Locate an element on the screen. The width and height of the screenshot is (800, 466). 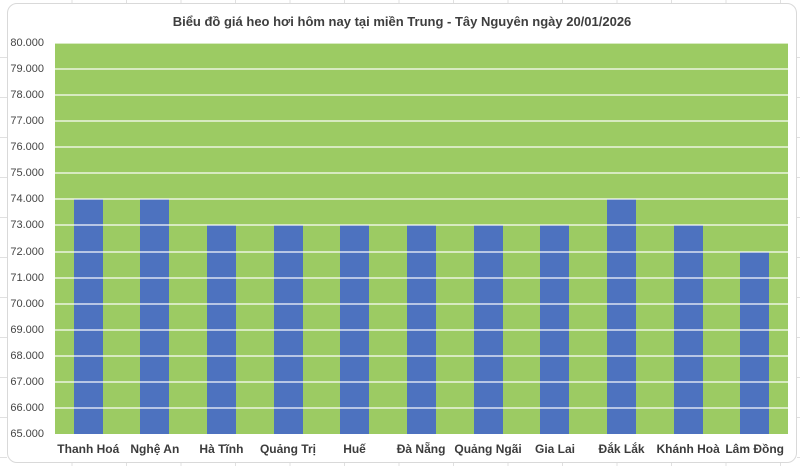
y-tick-label: 66.000 is located at coordinates (27, 407).